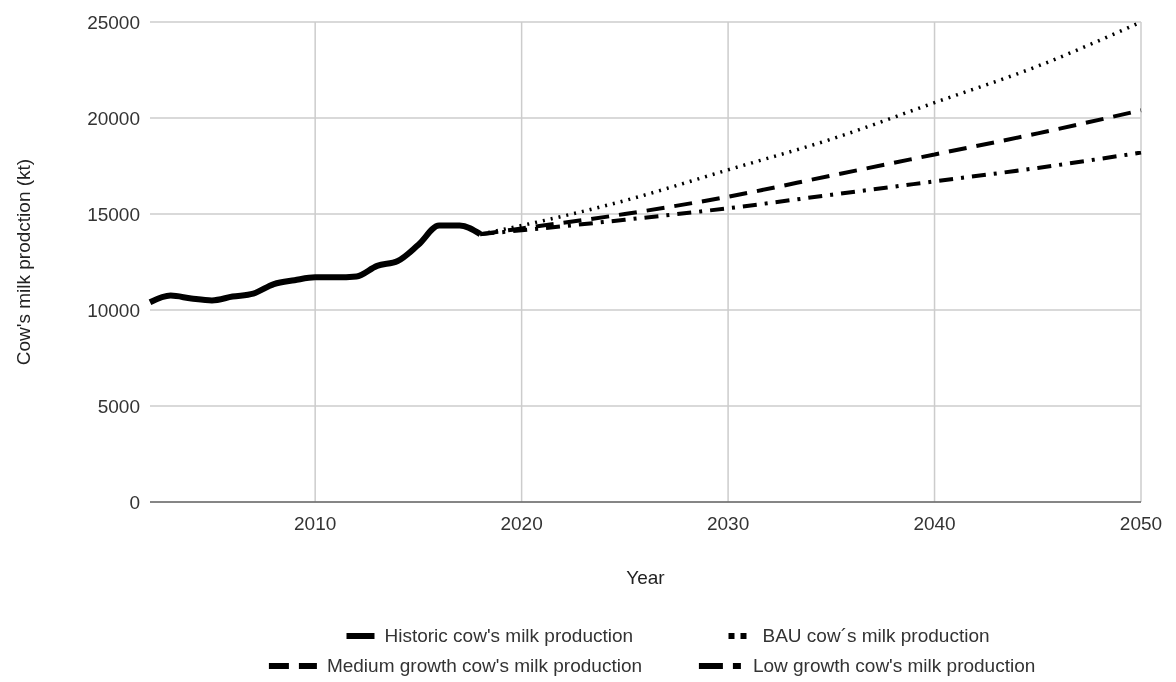 The image size is (1176, 682). What do you see at coordinates (894, 665) in the screenshot?
I see `legend-label: Low growth cow's milk production` at bounding box center [894, 665].